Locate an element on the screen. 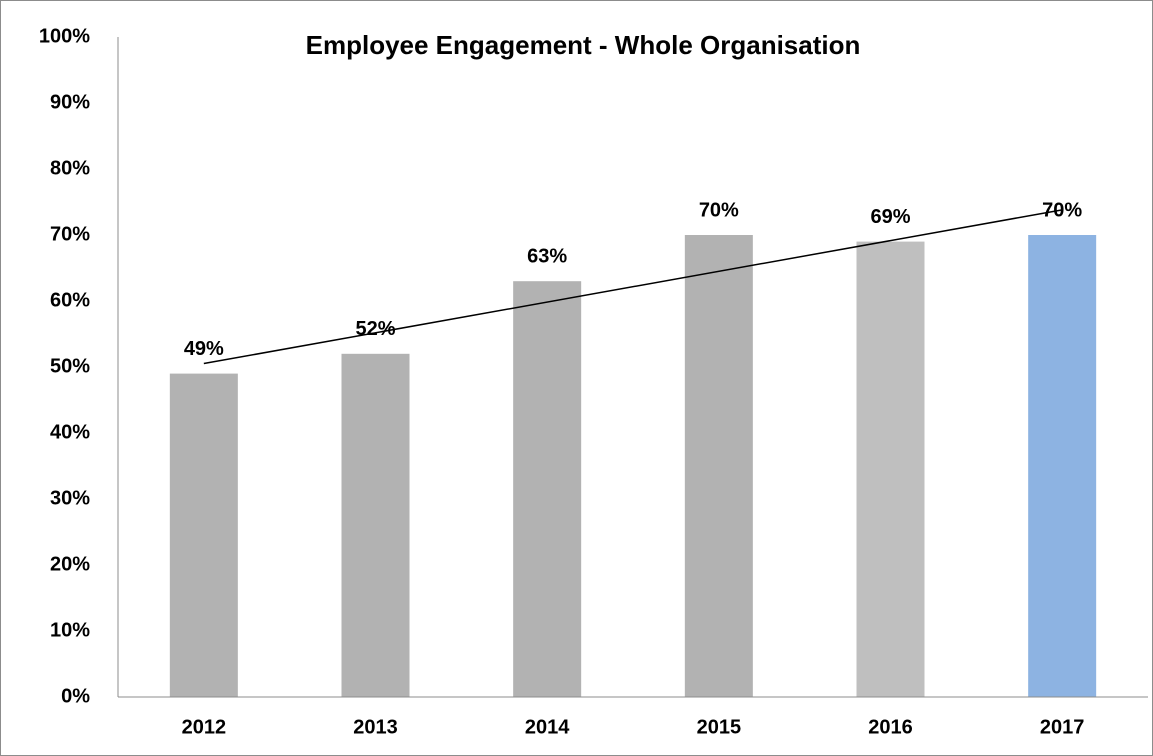  x-tick-label: 2015 is located at coordinates (719, 727).